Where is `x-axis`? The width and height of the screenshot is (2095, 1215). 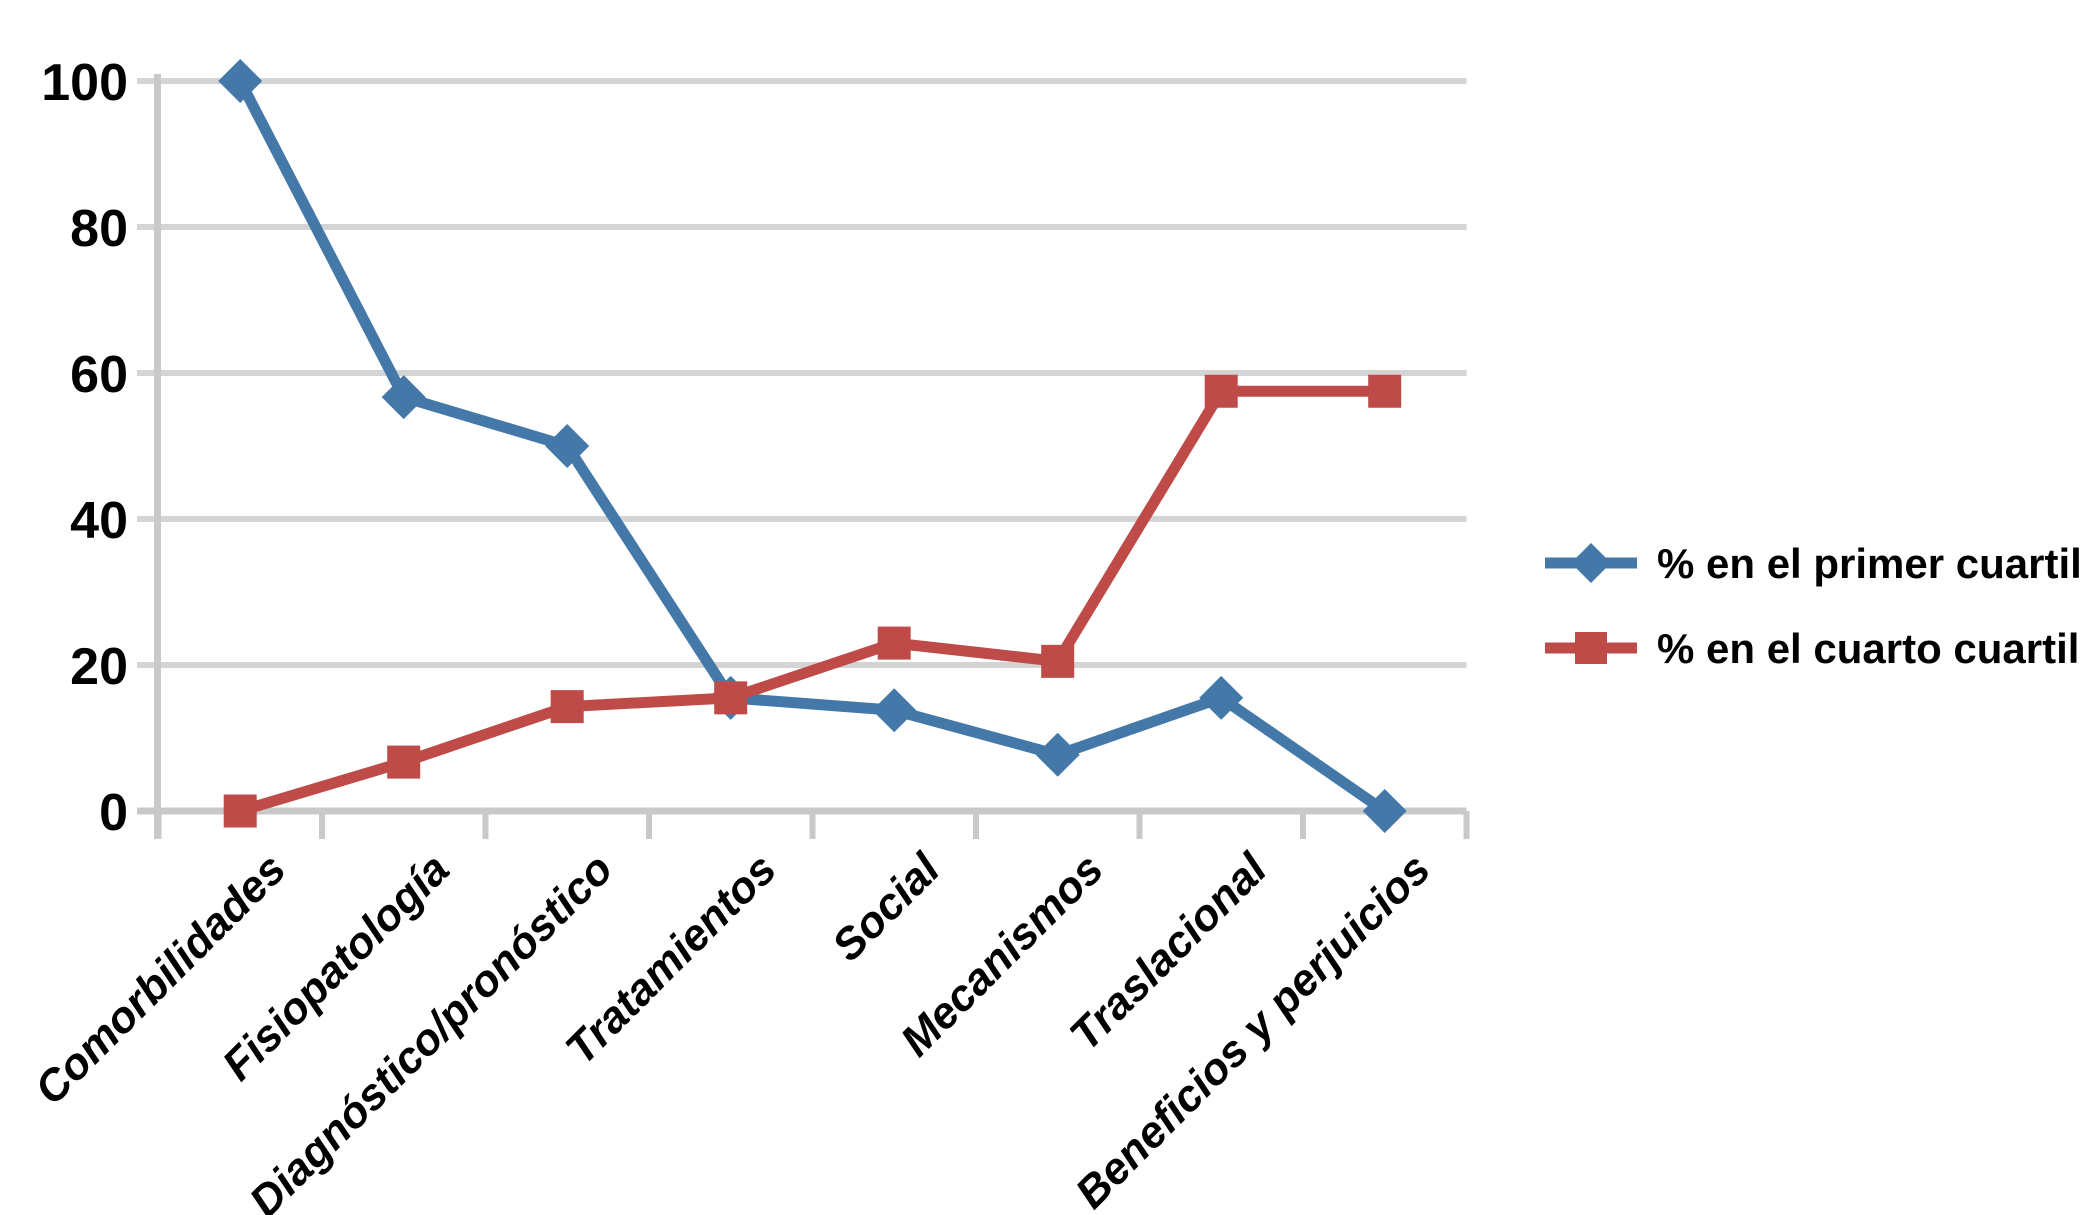 x-axis is located at coordinates (812, 825).